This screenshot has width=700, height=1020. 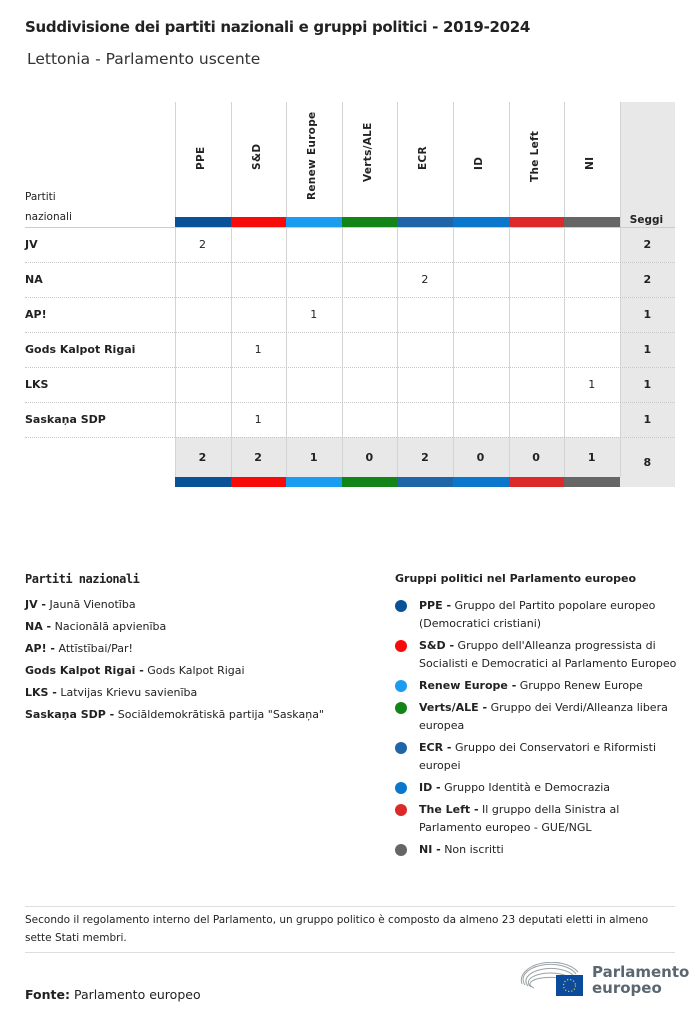 I want to click on group-header: Verts/ALE, so click(x=367, y=152).